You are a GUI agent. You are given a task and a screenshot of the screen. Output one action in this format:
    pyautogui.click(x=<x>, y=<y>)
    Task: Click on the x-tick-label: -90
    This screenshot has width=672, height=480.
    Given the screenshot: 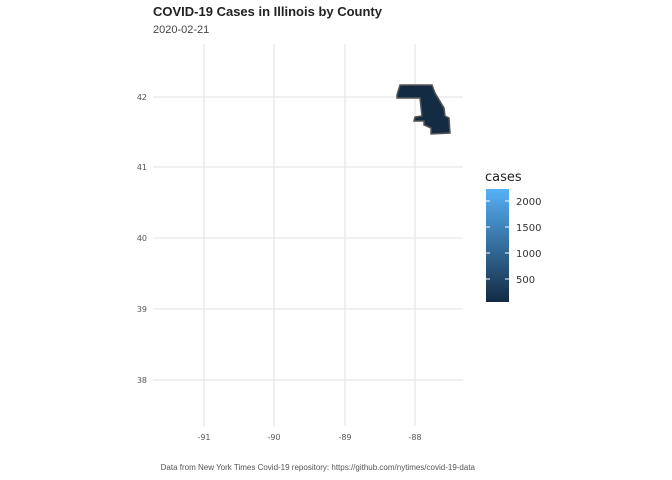 What is the action you would take?
    pyautogui.click(x=273, y=437)
    